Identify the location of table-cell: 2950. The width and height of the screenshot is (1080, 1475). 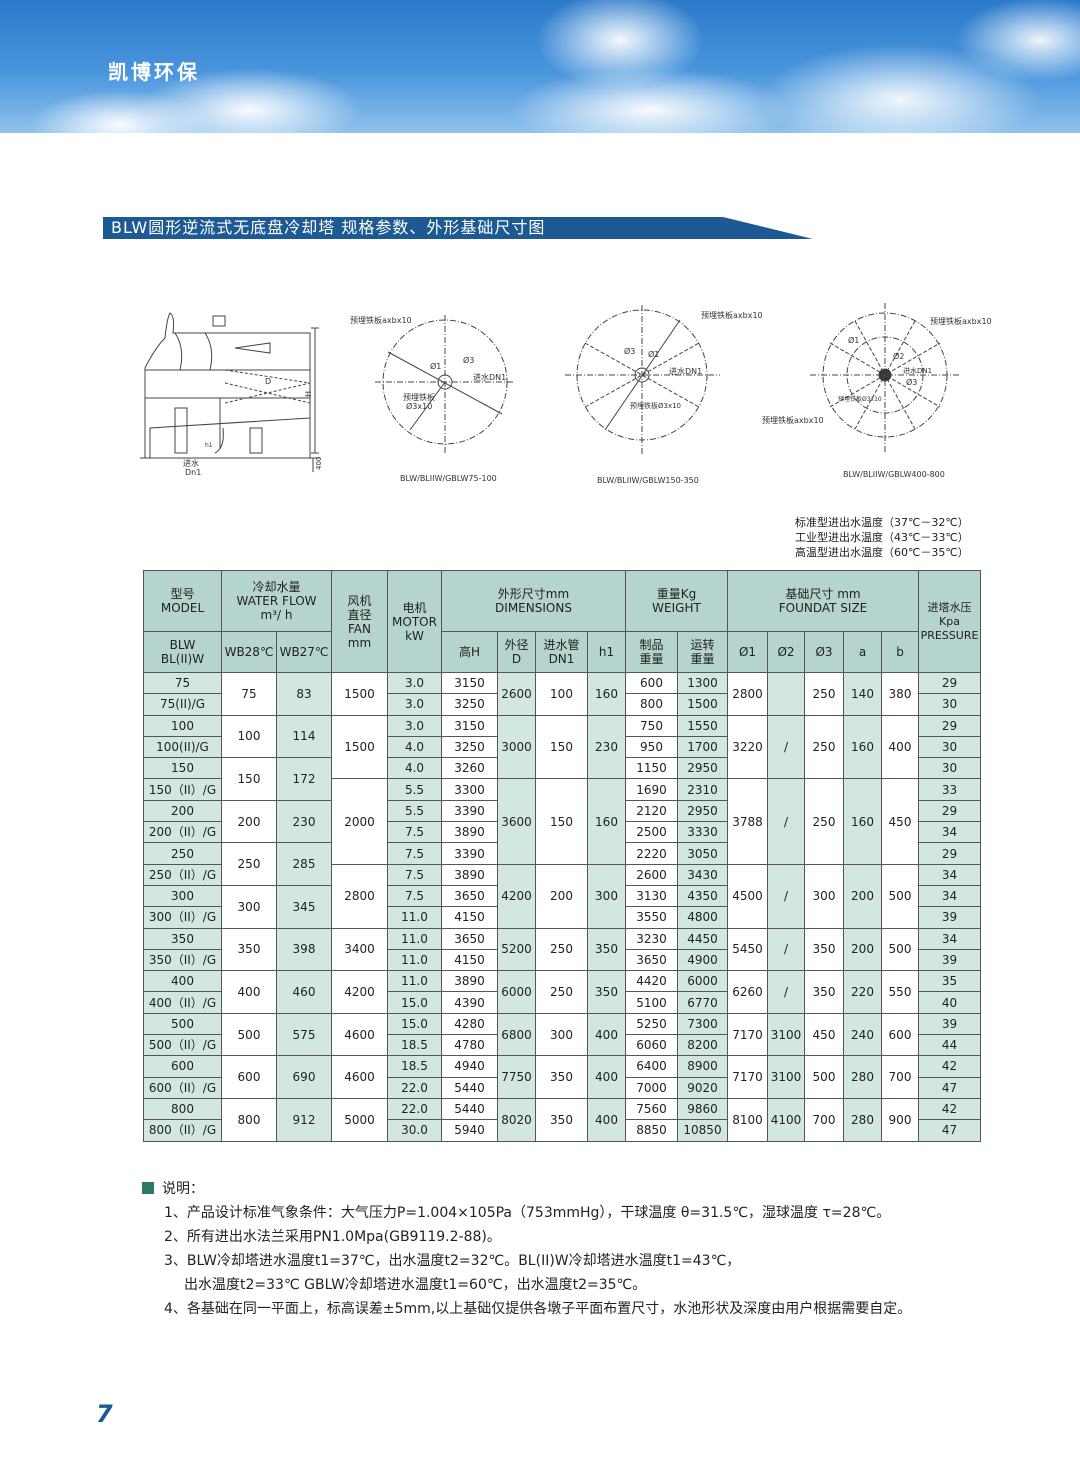
(702, 811).